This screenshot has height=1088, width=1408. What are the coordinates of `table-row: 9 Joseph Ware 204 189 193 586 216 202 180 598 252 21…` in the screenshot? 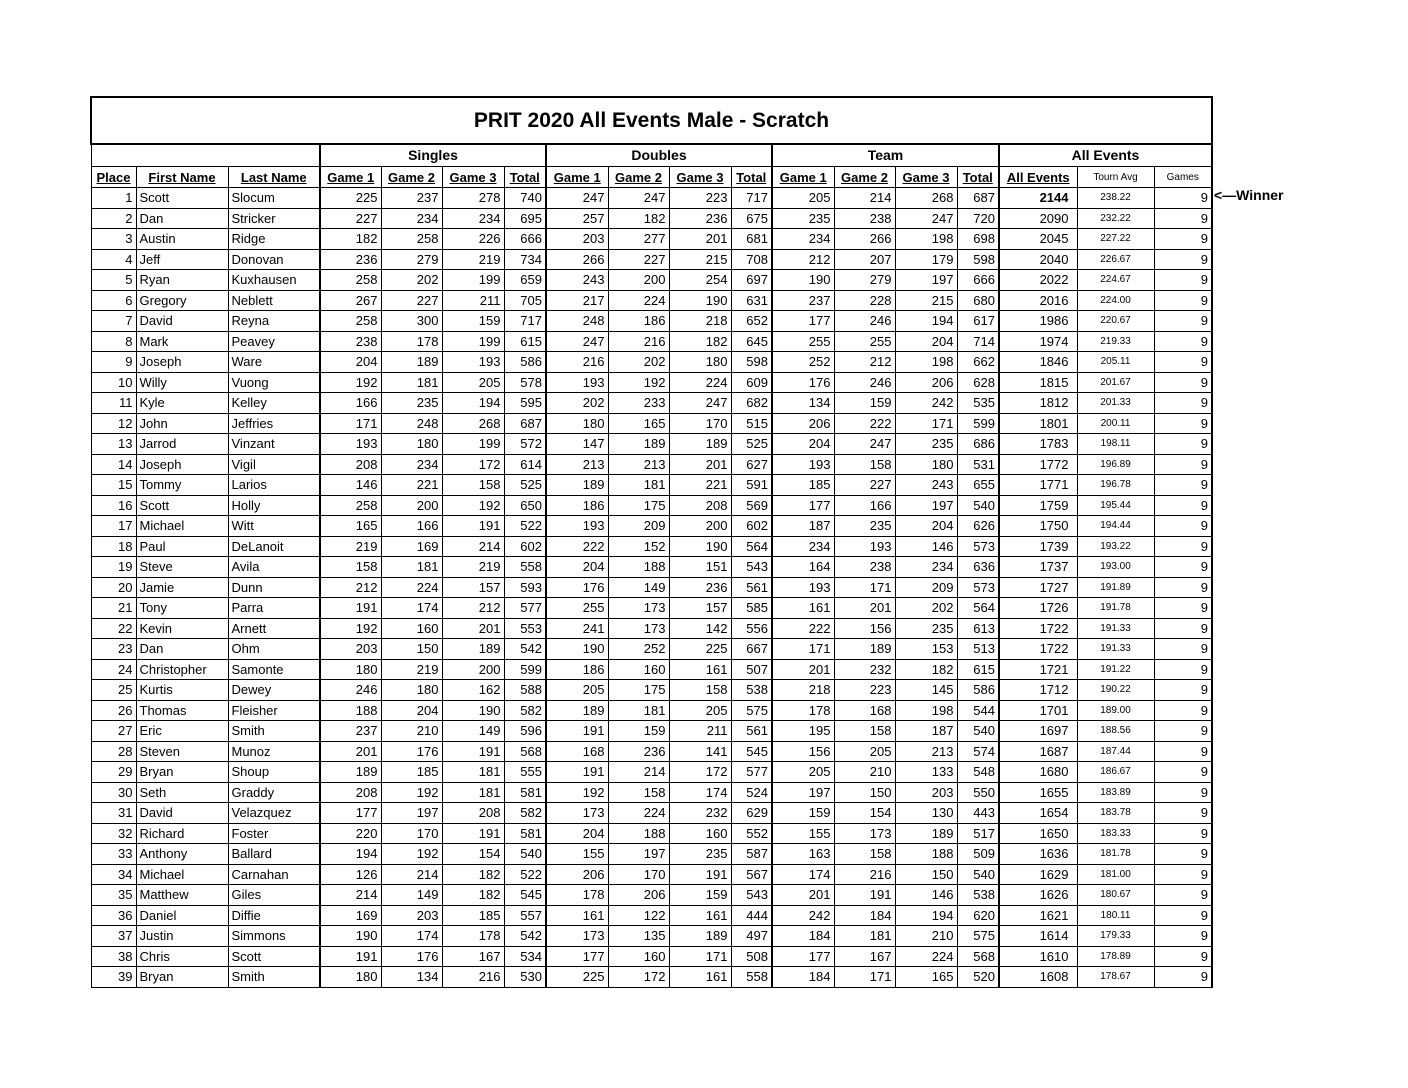 It's located at (651, 362).